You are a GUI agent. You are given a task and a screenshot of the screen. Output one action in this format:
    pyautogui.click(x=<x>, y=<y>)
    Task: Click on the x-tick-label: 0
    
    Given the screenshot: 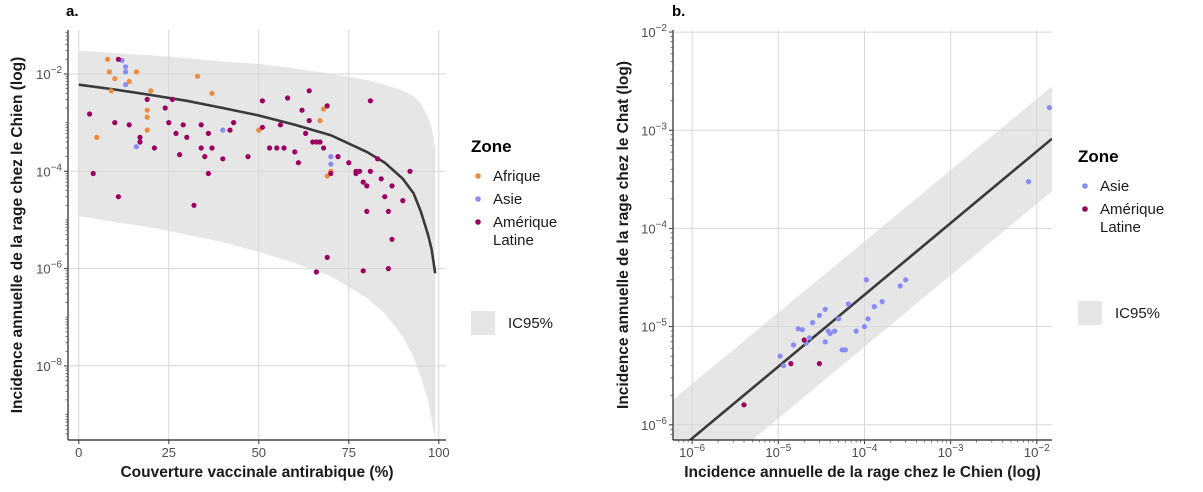 What is the action you would take?
    pyautogui.click(x=78, y=452)
    